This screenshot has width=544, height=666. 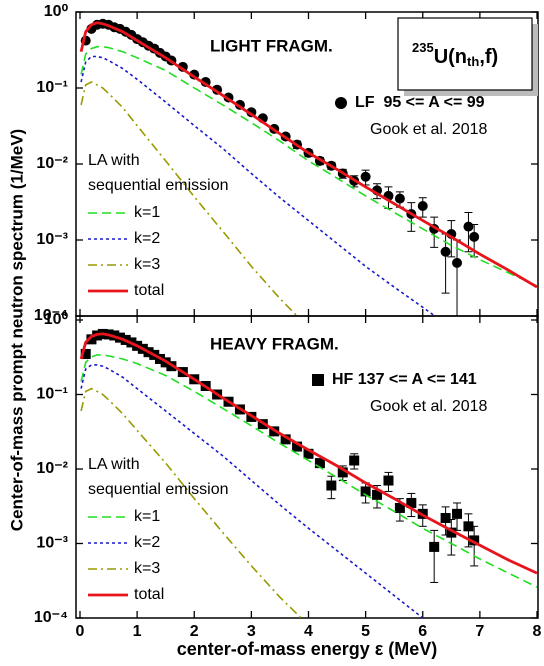 What do you see at coordinates (365, 631) in the screenshot?
I see `x-tick-label: 5` at bounding box center [365, 631].